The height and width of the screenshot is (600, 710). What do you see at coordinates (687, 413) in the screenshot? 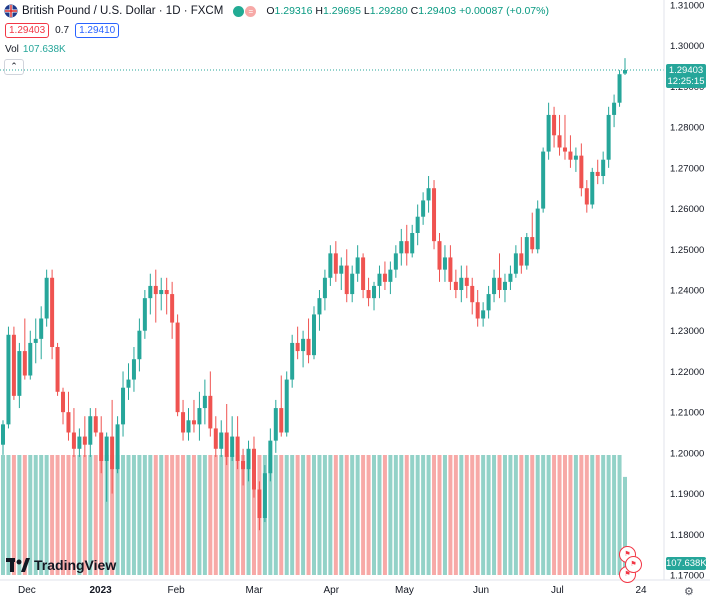
I see `price-axis-label: 1.21000` at bounding box center [687, 413].